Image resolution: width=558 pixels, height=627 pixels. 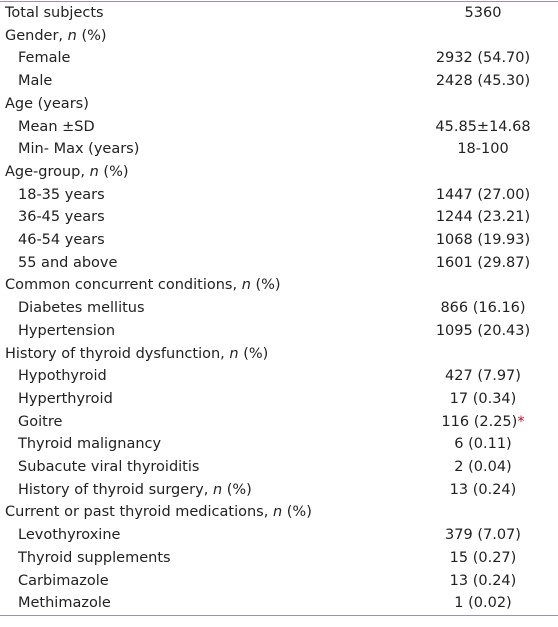 What do you see at coordinates (44, 58) in the screenshot?
I see `label-text: Female` at bounding box center [44, 58].